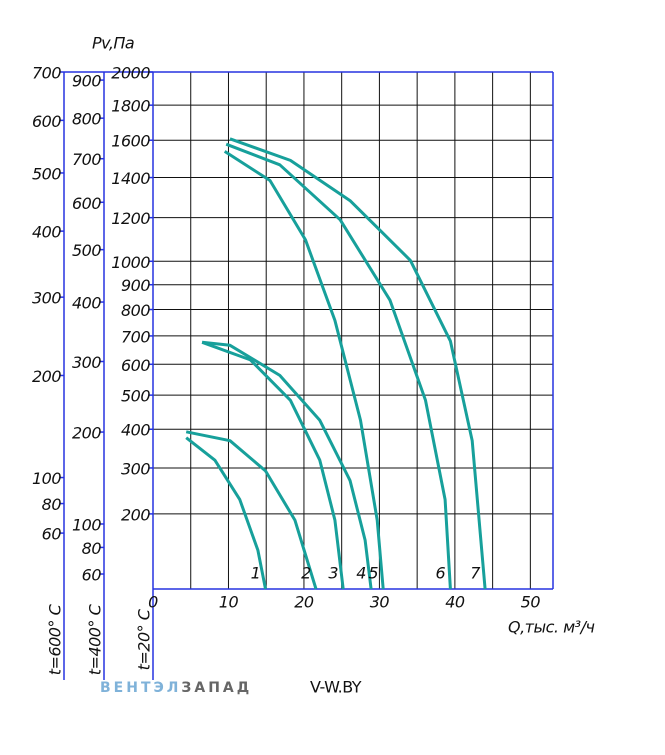 This screenshot has height=755, width=665. What do you see at coordinates (336, 687) in the screenshot?
I see `footer-site: V-W.BY` at bounding box center [336, 687].